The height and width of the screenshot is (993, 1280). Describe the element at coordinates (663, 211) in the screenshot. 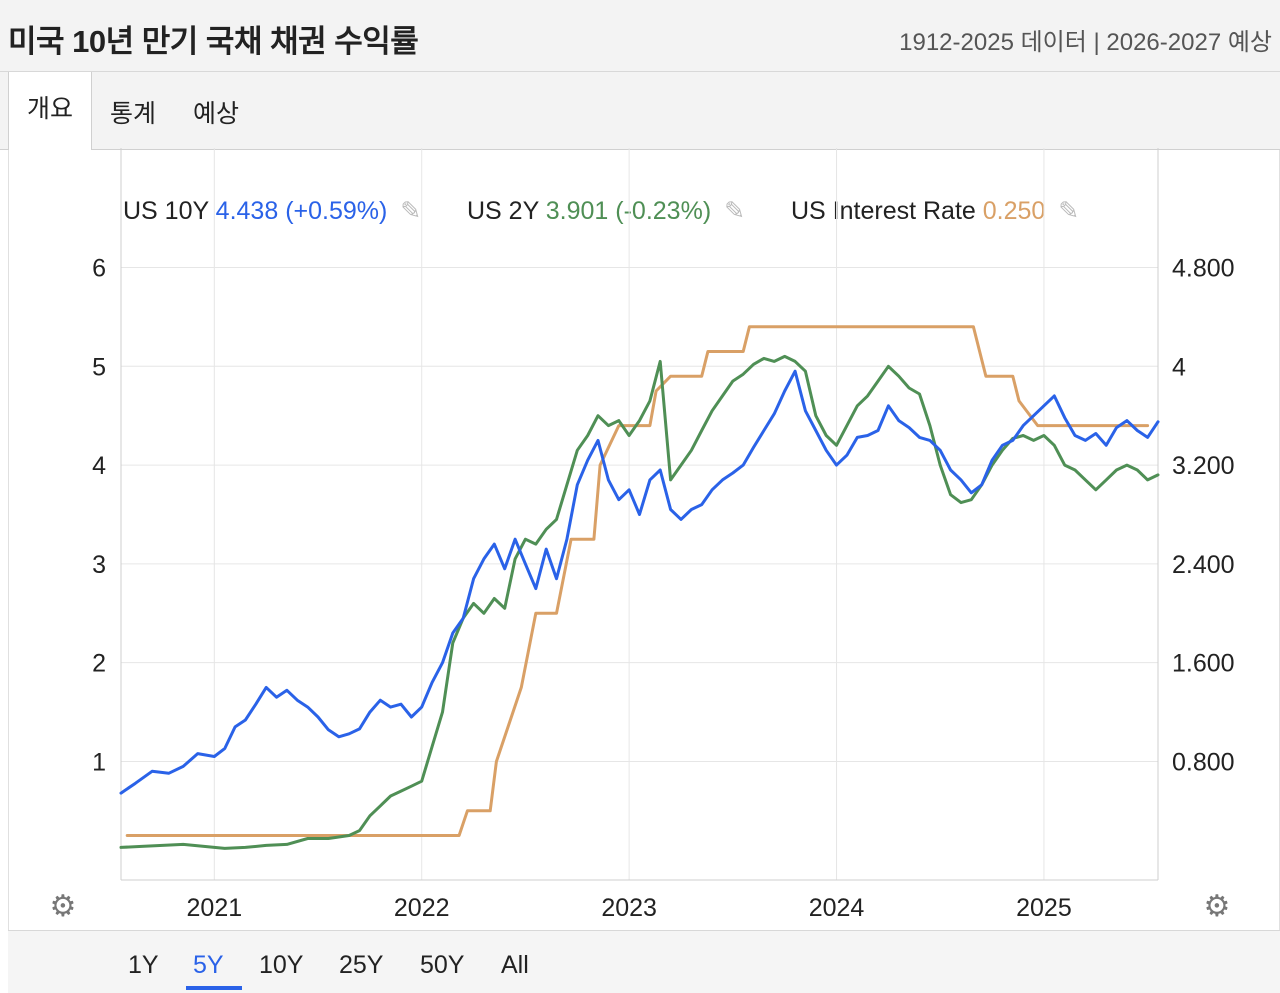

I see `legend-us2y-change: (-0.23%)` at that location.